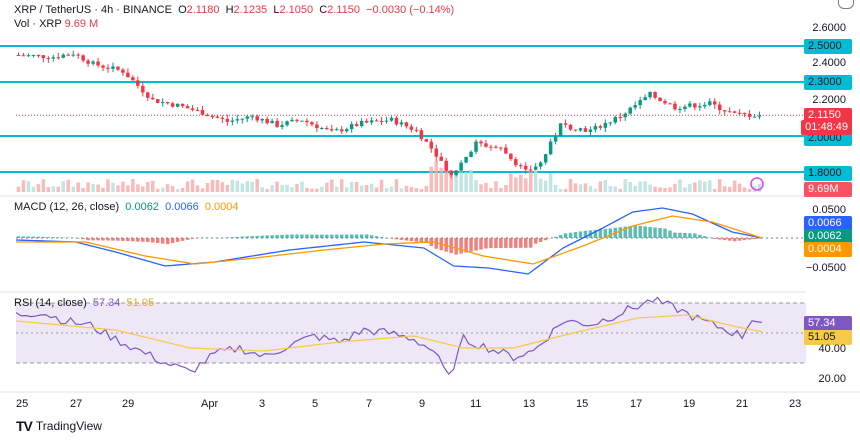  Describe the element at coordinates (59, 426) in the screenshot. I see `tradingview-logo: TV TradingView` at that location.